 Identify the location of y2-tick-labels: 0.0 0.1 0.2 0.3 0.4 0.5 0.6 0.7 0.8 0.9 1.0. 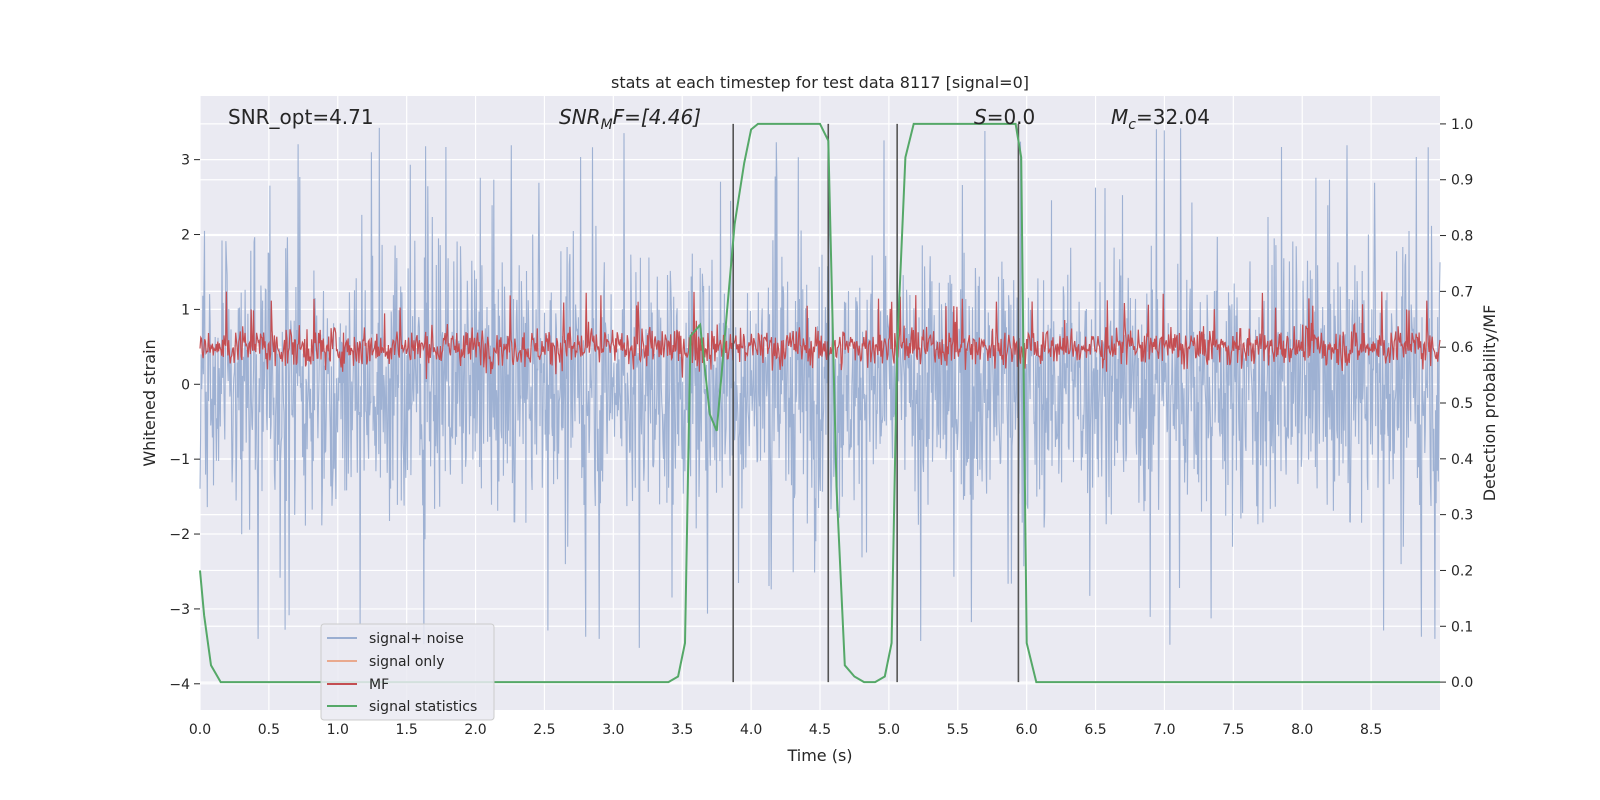
(1456, 404).